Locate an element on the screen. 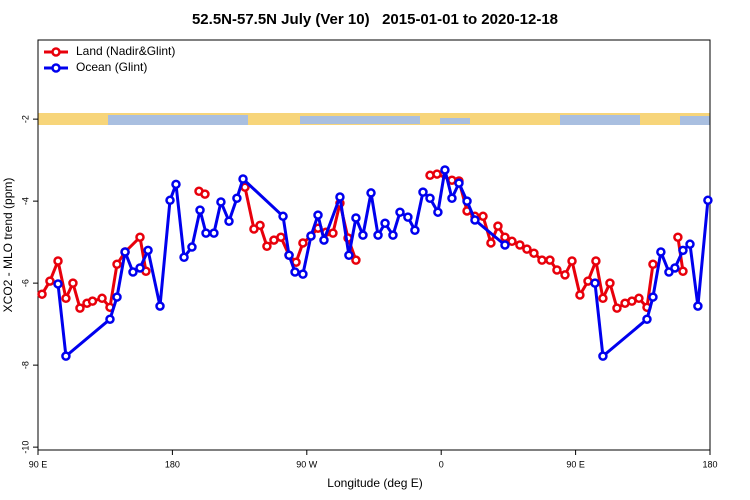  y-tick-label: -4 is located at coordinates (25, 201).